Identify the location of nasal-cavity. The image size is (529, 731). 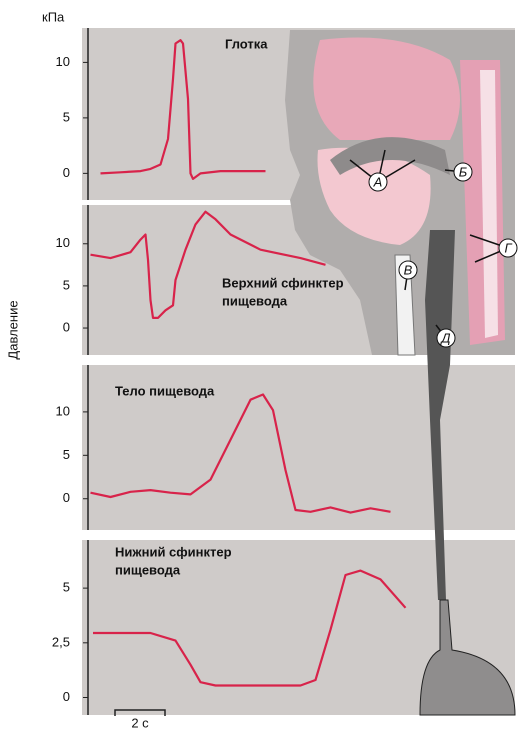
(386, 88).